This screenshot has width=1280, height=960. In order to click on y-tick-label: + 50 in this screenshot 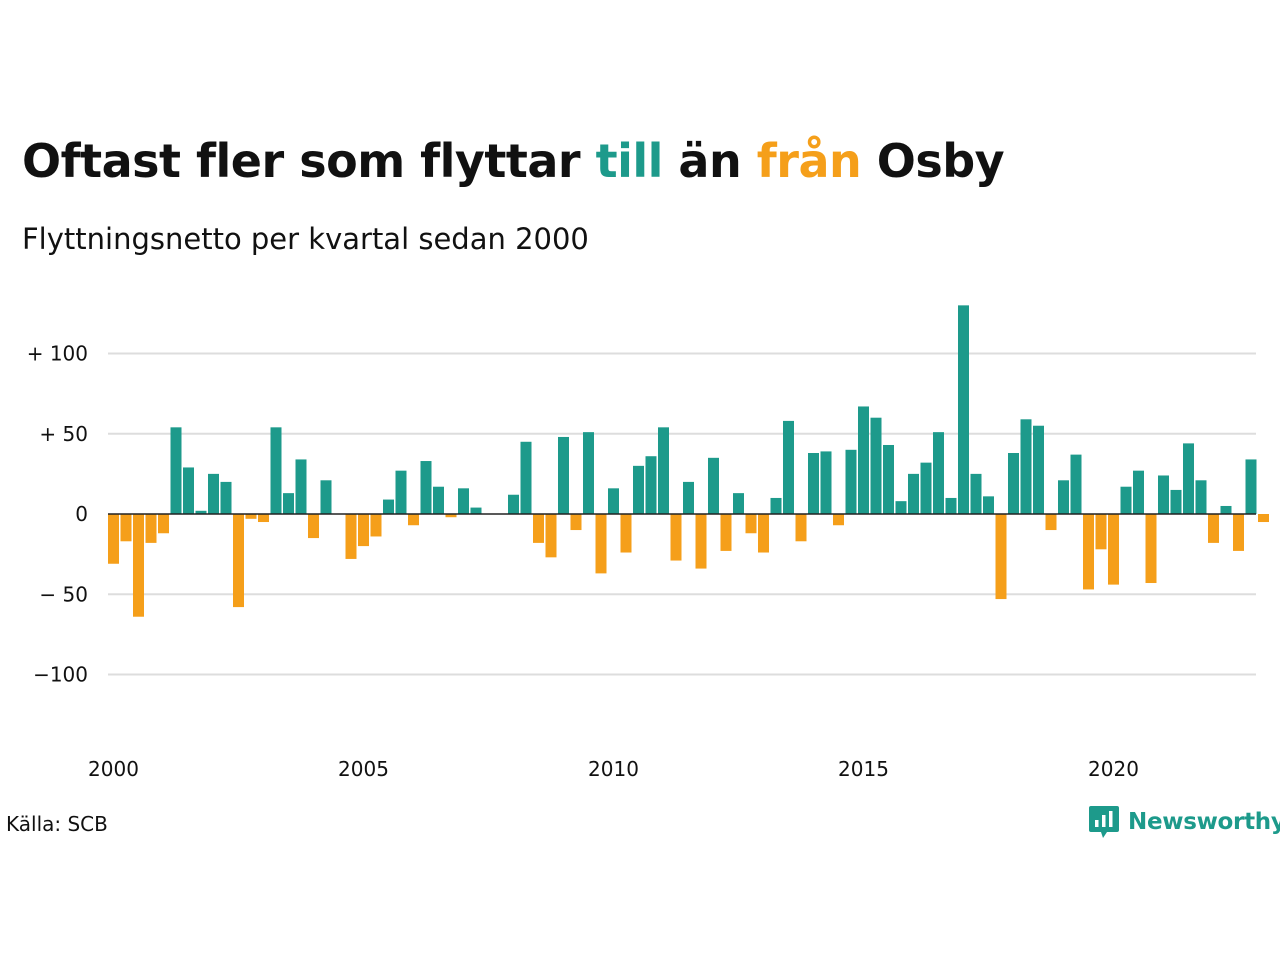, I will do `click(63, 434)`.